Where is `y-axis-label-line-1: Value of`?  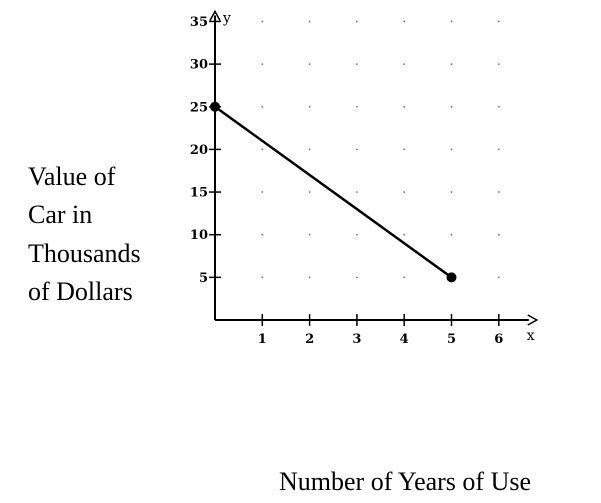 y-axis-label-line-1: Value of is located at coordinates (72, 176).